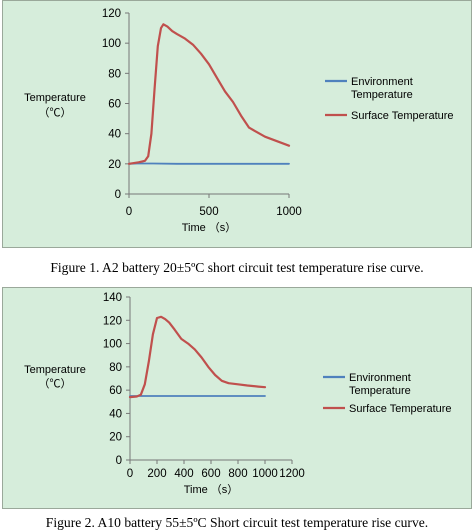 The height and width of the screenshot is (531, 474). Describe the element at coordinates (208, 212) in the screenshot. I see `x-tick-label: 500` at that location.